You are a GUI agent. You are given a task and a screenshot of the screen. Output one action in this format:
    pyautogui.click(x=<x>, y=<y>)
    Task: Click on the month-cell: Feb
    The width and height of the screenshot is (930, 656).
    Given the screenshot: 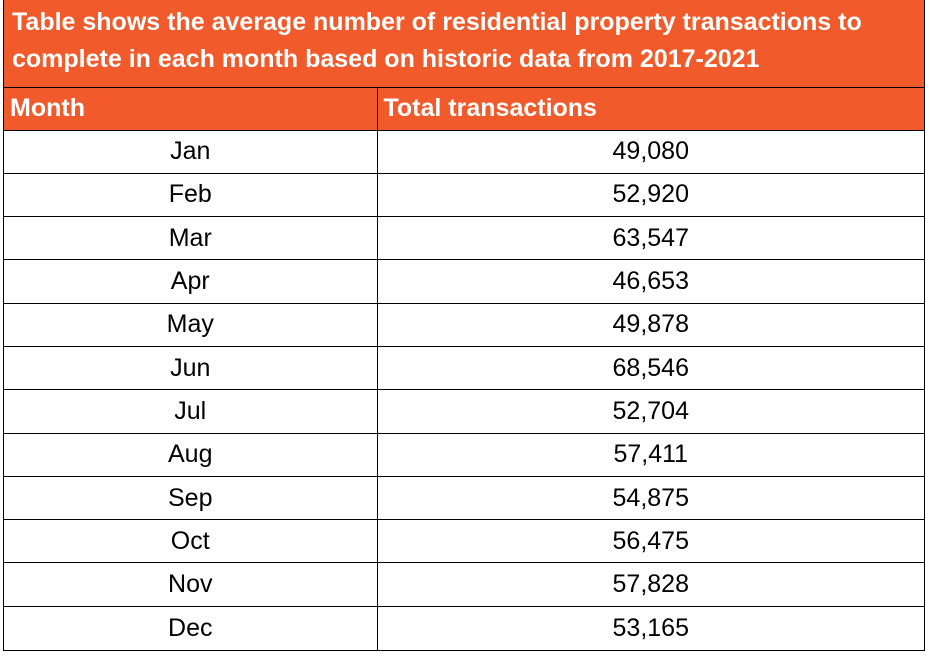 What is the action you would take?
    pyautogui.click(x=190, y=194)
    